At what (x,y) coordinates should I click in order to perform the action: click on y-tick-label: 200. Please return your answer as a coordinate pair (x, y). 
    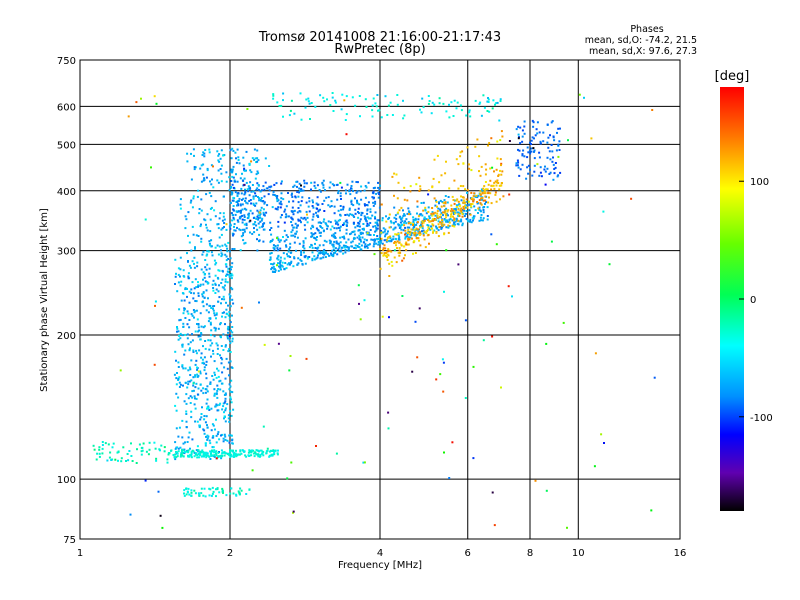
    Looking at the image, I should click on (66, 336).